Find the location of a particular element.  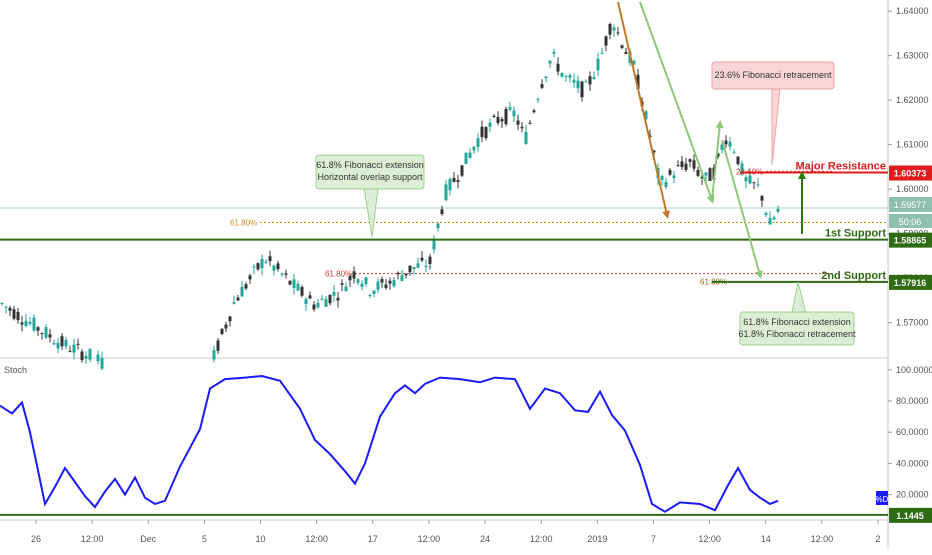

price-tick-label: 1.57000 is located at coordinates (912, 323).